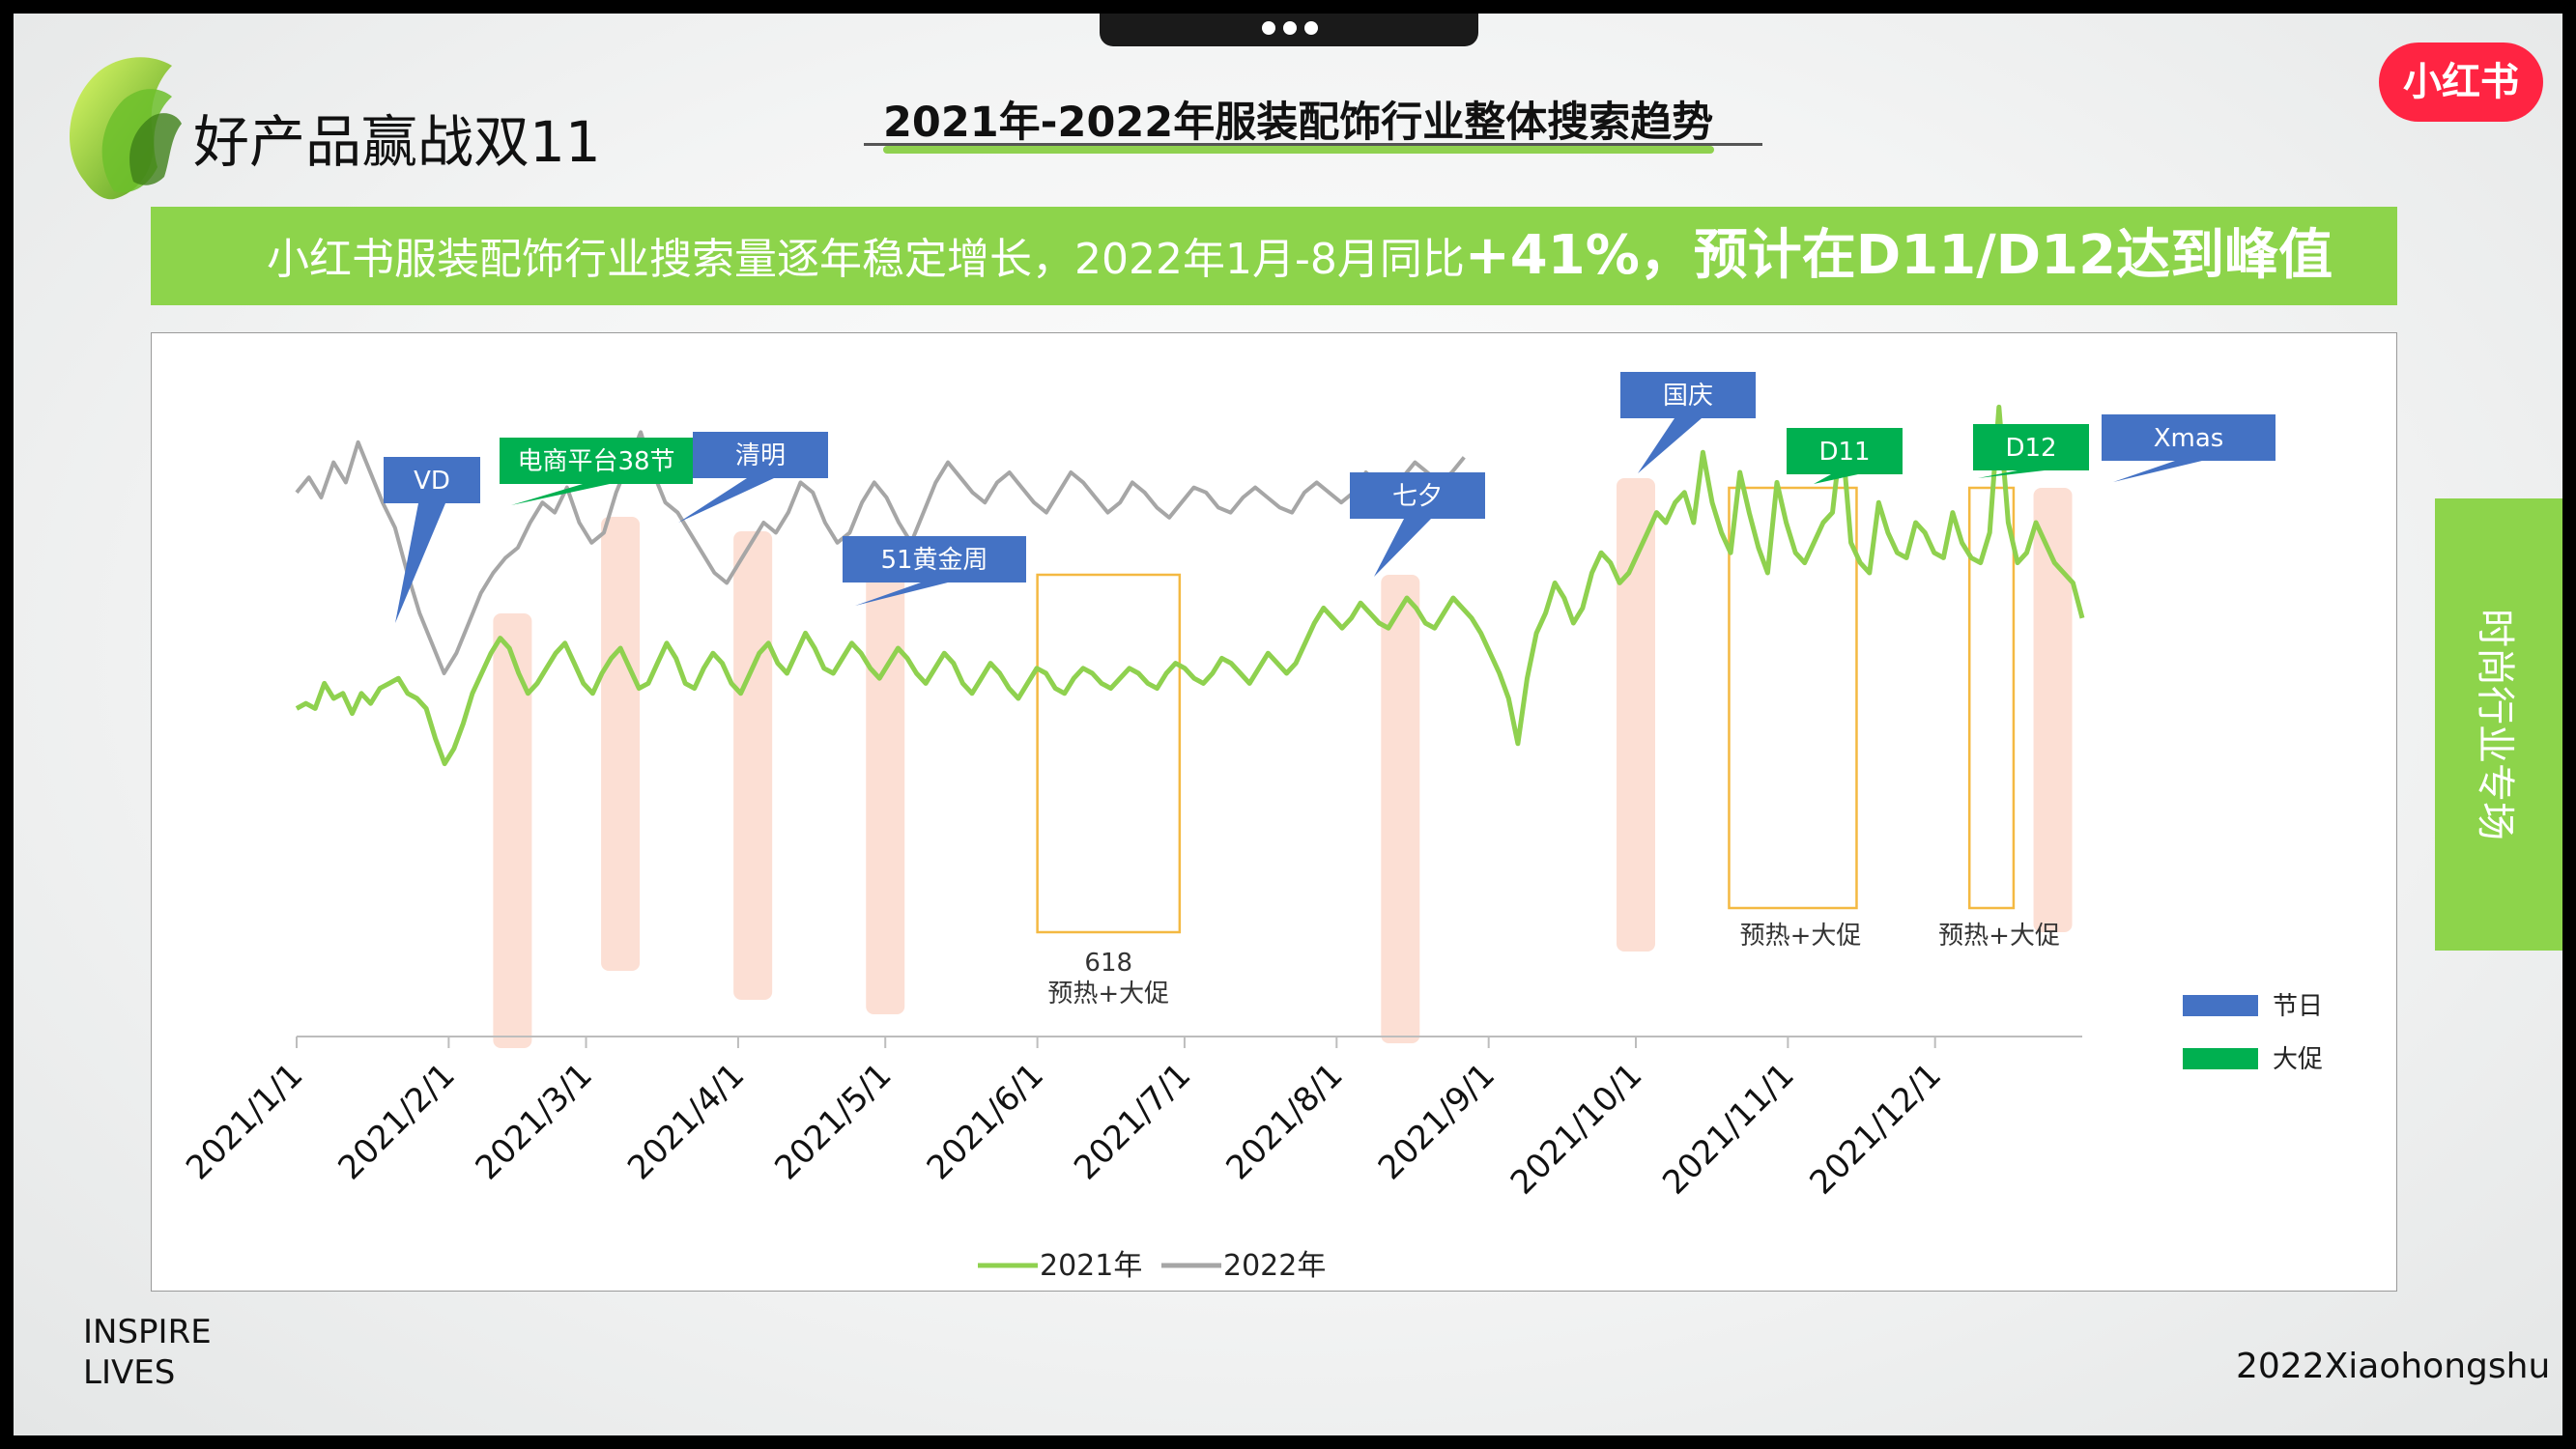 Image resolution: width=2576 pixels, height=1449 pixels. Describe the element at coordinates (126, 128) in the screenshot. I see `ribbon-logo-icon` at that location.